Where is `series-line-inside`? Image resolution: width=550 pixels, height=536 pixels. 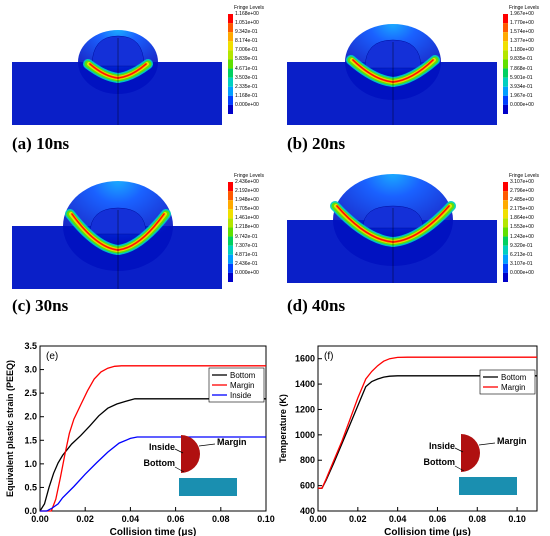
series-line-inside is located at coordinates (153, 474).